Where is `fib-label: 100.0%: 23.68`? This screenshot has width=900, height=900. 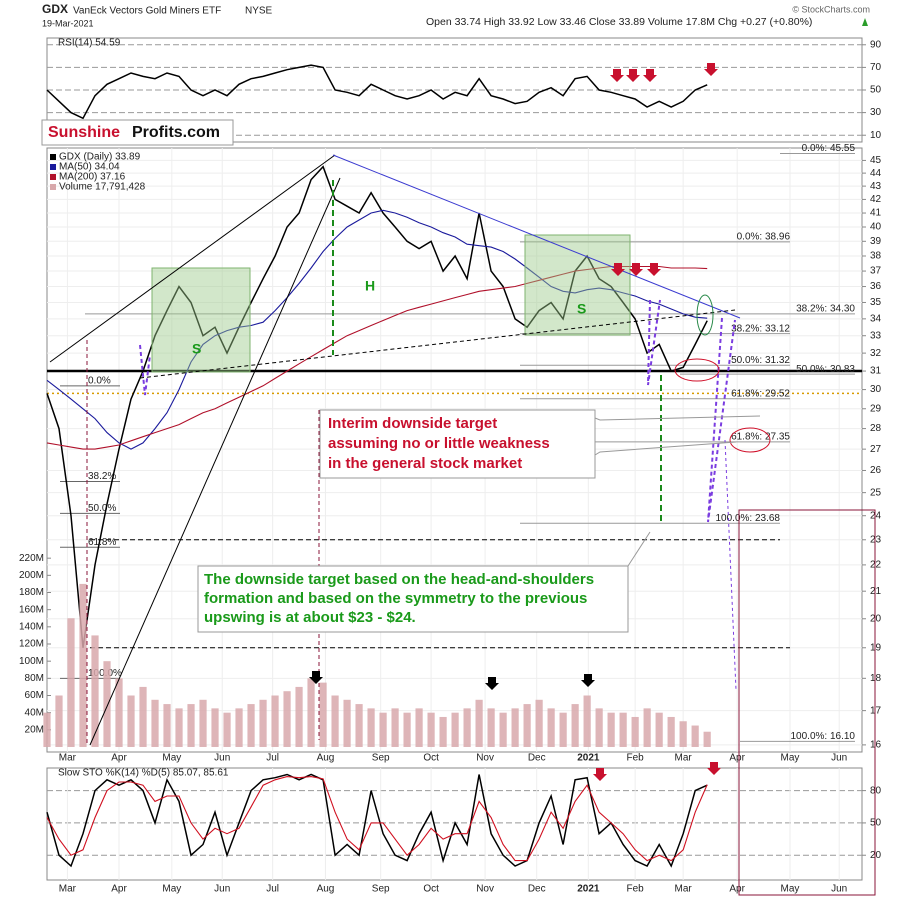
fib-label: 100.0%: 23.68 is located at coordinates (748, 518).